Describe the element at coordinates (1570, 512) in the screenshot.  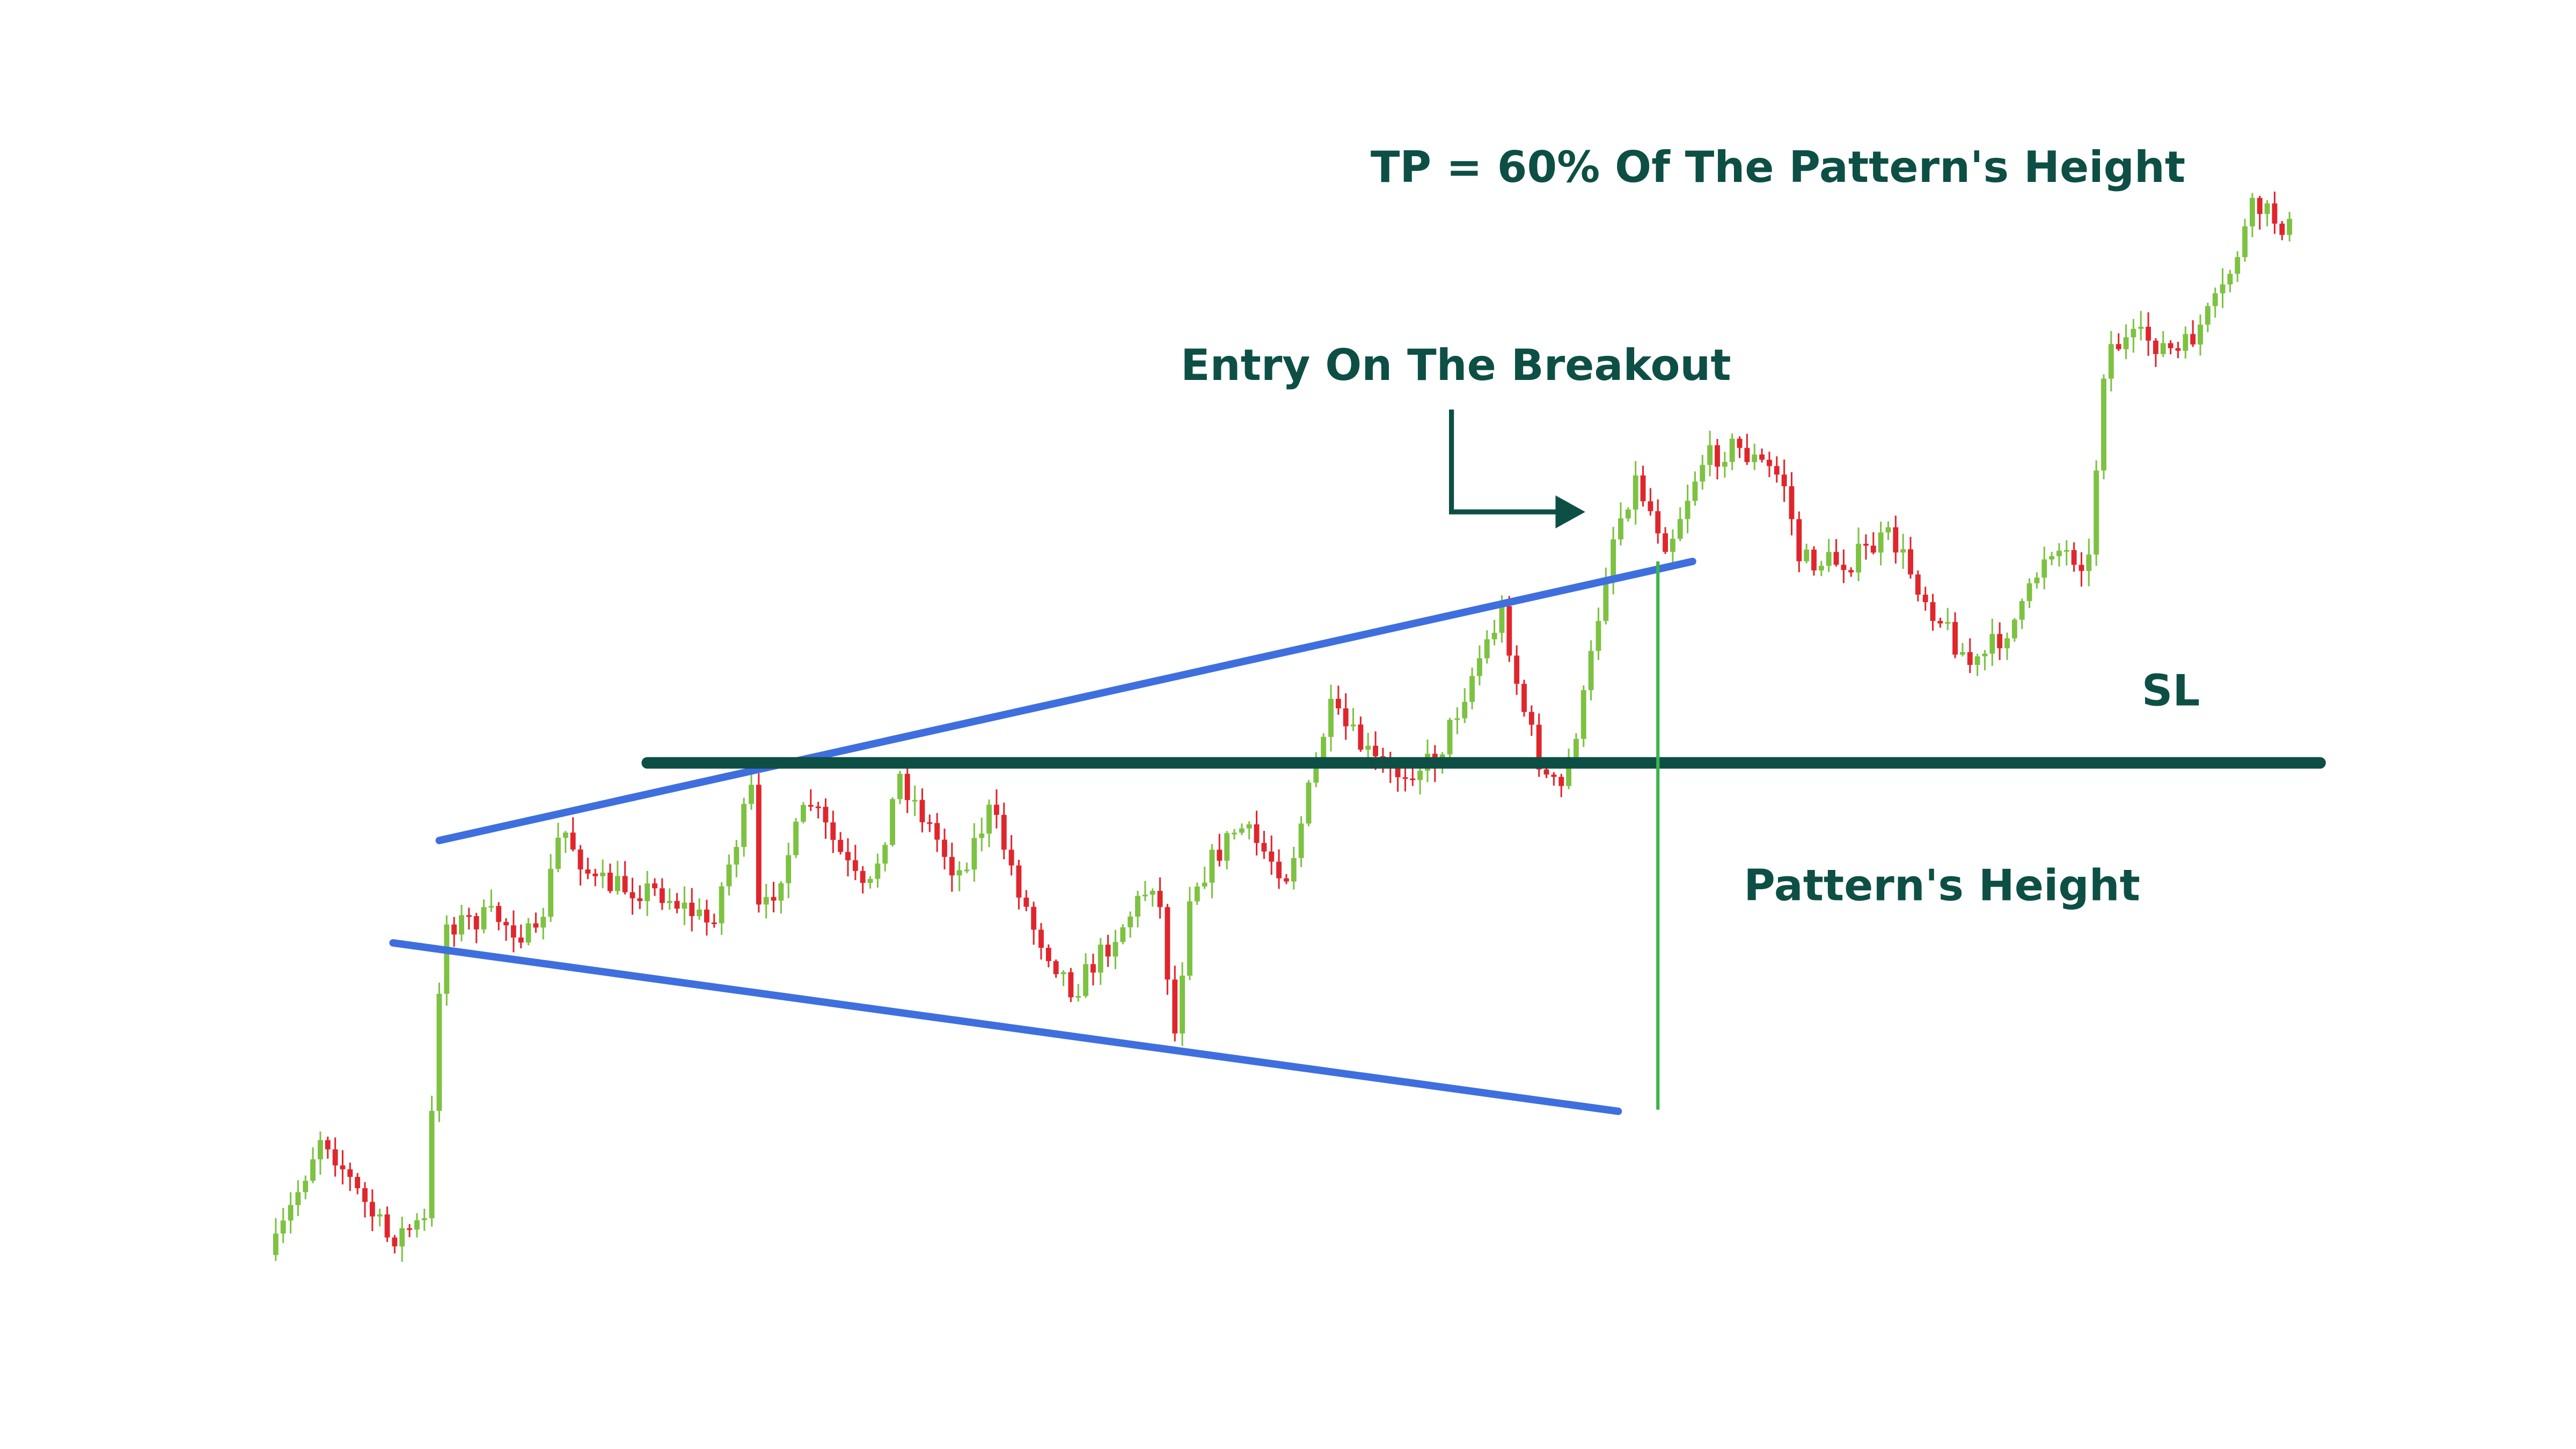
I see `entry-arrowhead` at that location.